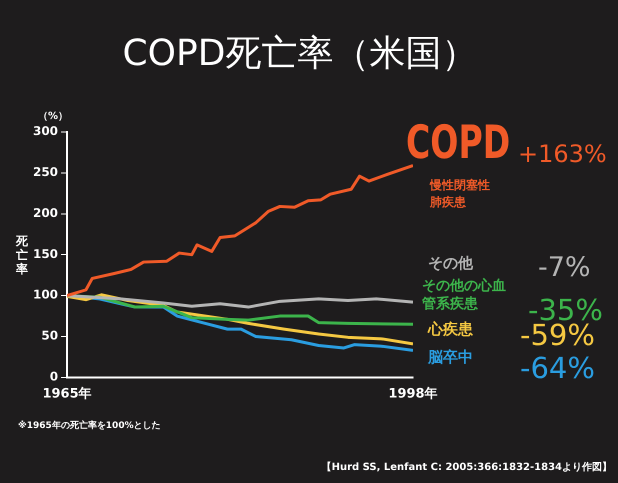 This screenshot has height=483, width=618. What do you see at coordinates (45, 253) in the screenshot?
I see `y-tick-label: 150` at bounding box center [45, 253].